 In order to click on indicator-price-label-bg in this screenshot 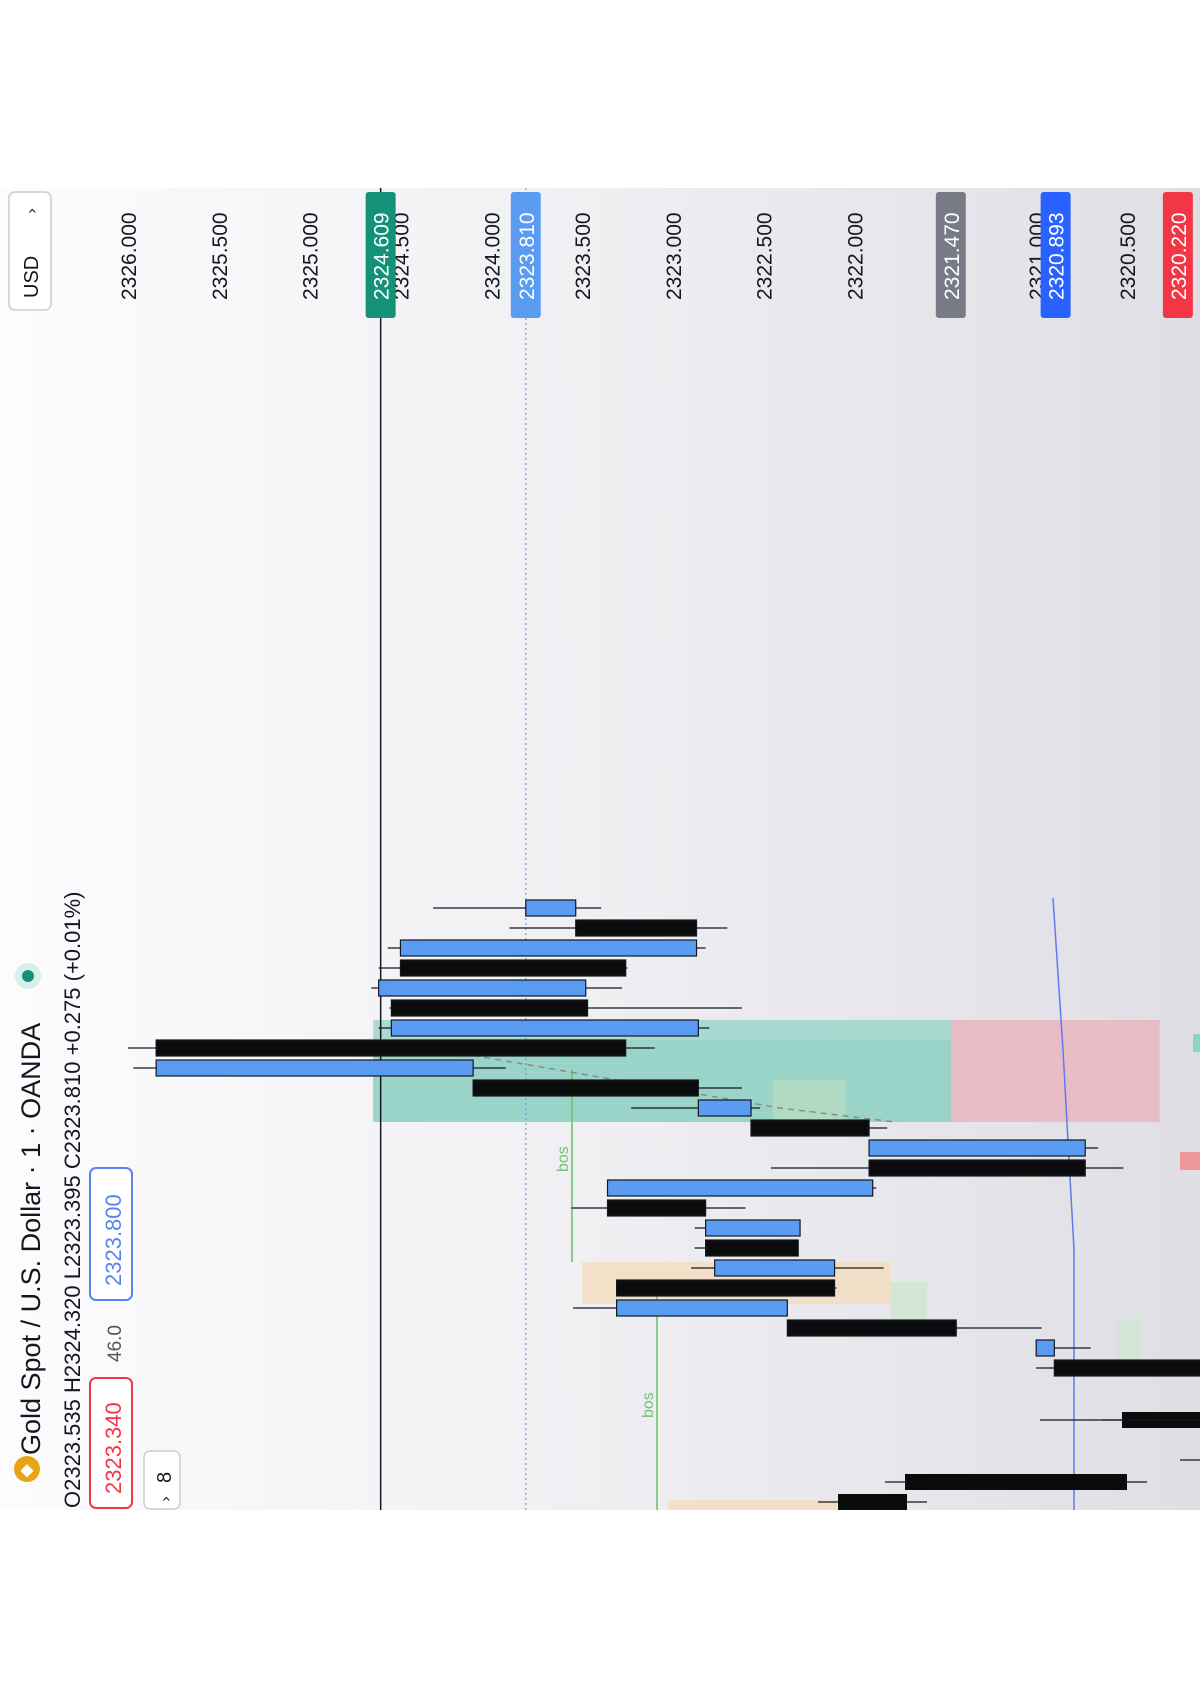, I will do `click(1055, 255)`.